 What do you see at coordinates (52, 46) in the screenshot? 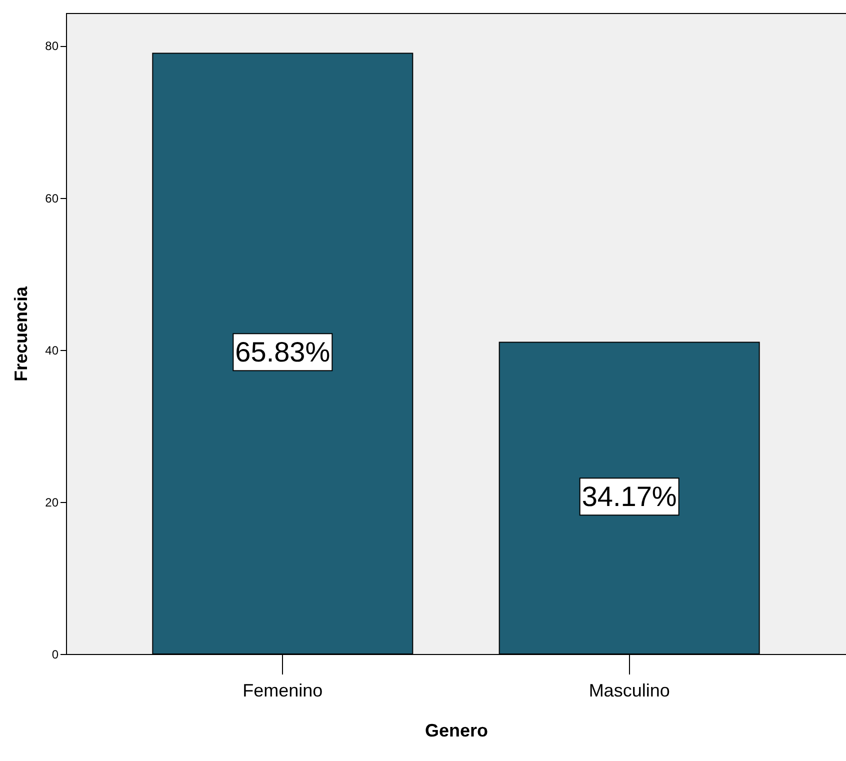
I see `y-tick-label: 80` at bounding box center [52, 46].